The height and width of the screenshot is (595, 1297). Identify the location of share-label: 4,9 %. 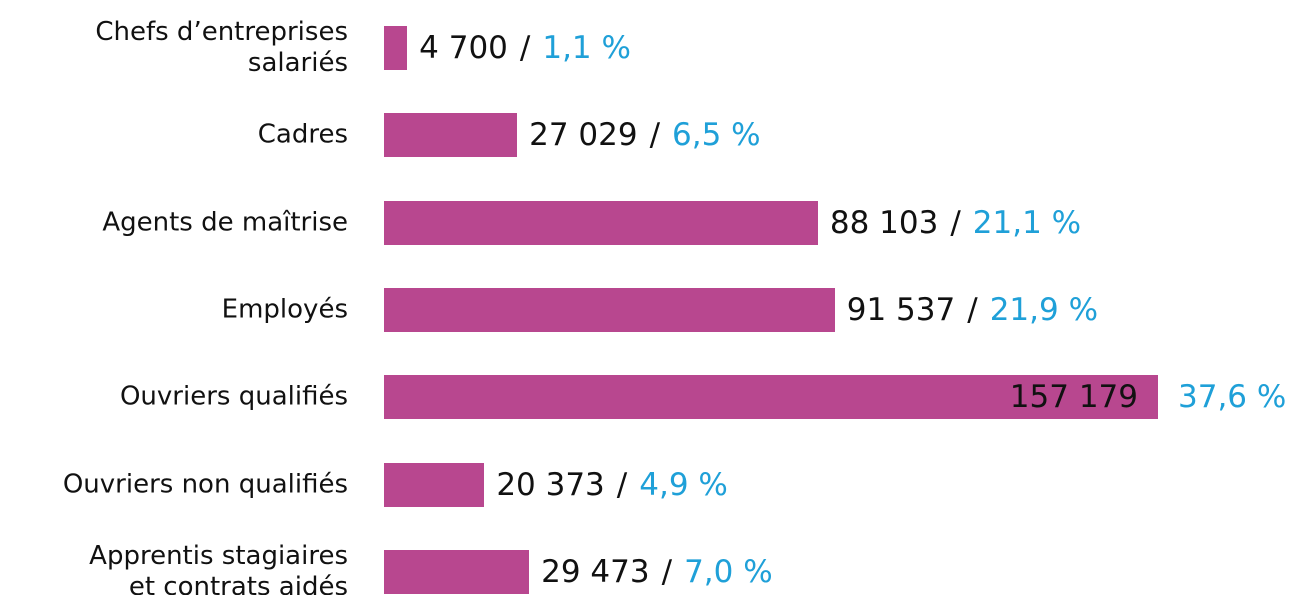
(683, 484).